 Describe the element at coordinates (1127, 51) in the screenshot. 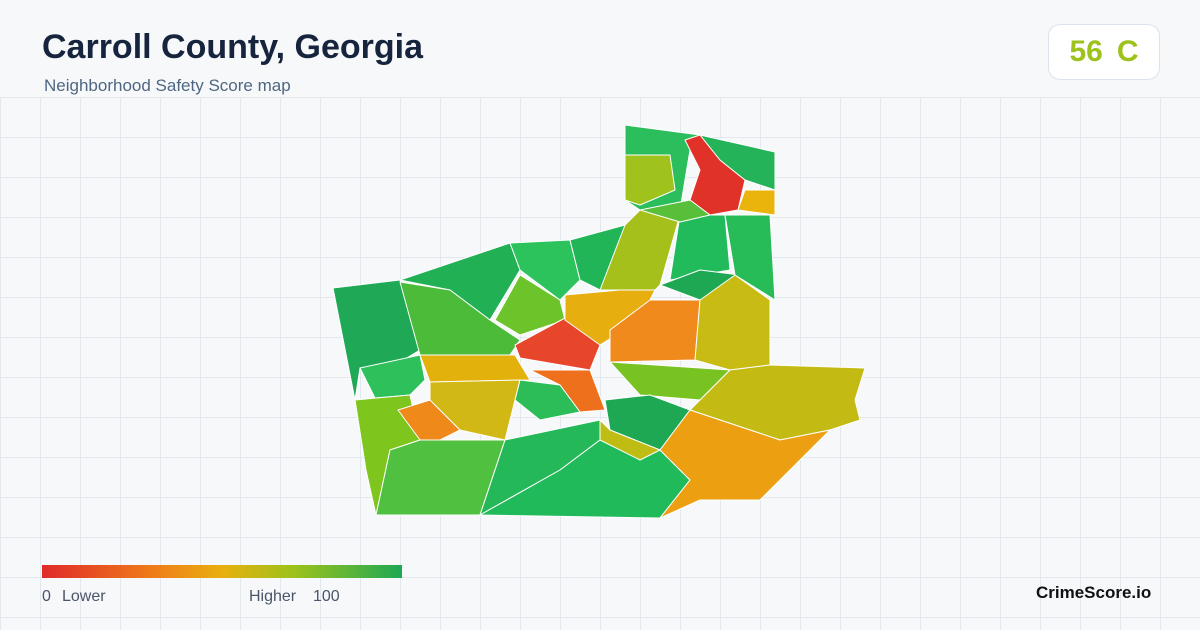

I see `score-grade: C` at that location.